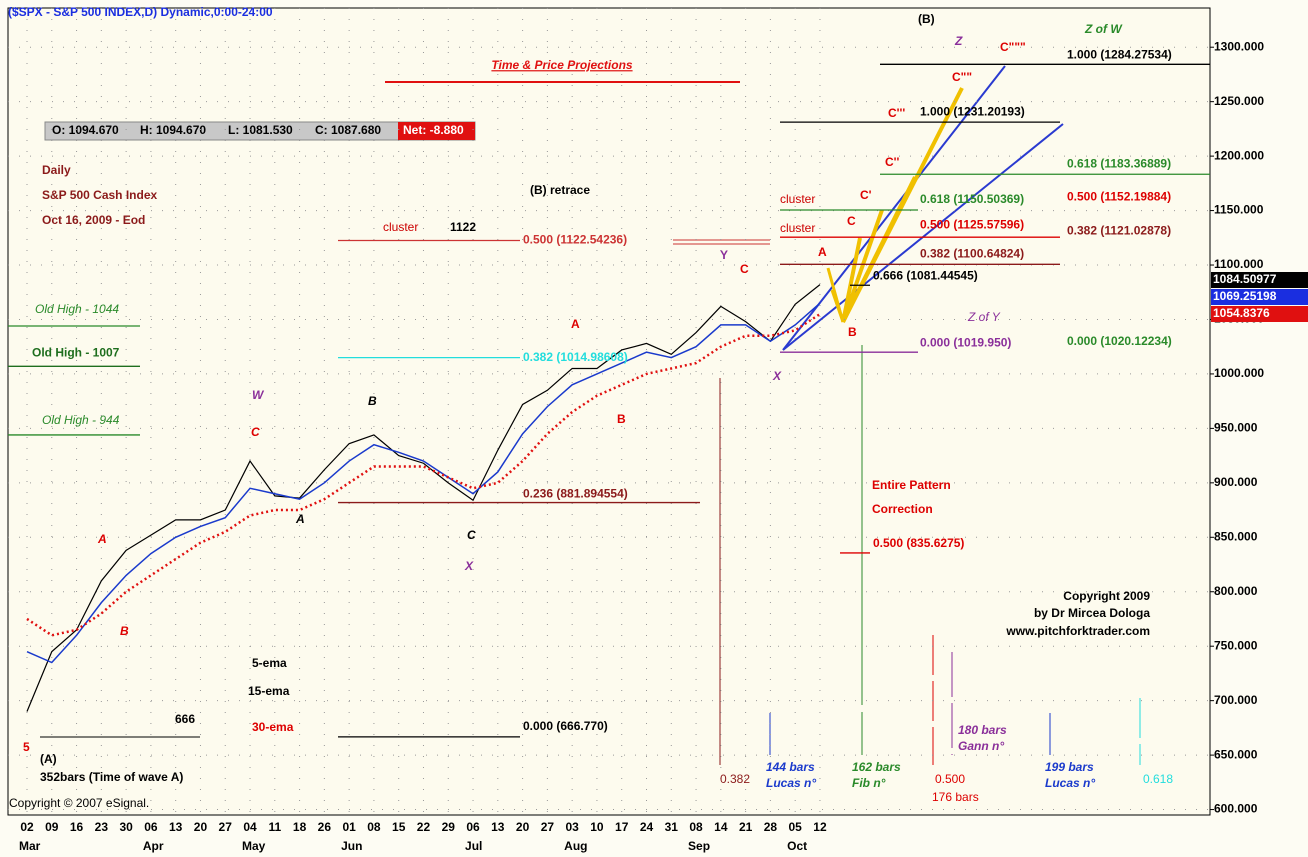 The width and height of the screenshot is (1308, 857). I want to click on x-tick-label: 15, so click(399, 827).